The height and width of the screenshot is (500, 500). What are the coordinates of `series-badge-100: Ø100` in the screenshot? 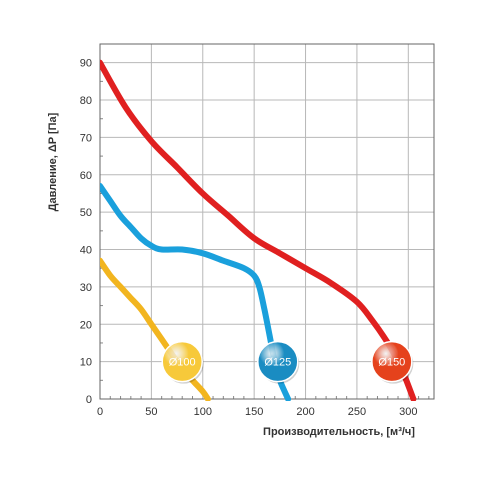 It's located at (182, 362).